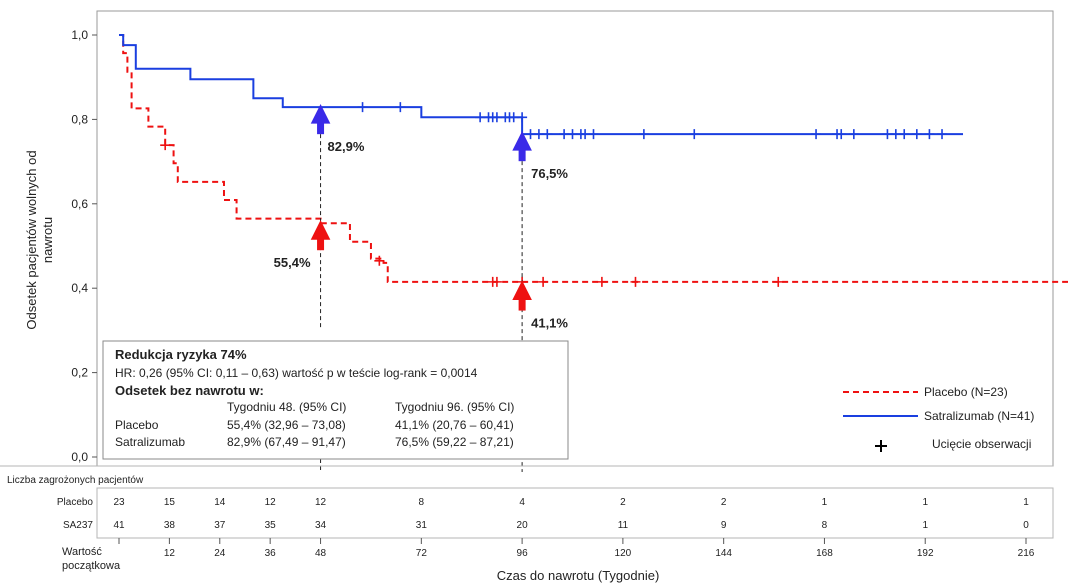 The height and width of the screenshot is (583, 1068). Describe the element at coordinates (220, 502) in the screenshot. I see `risk-value-0-2: 14` at that location.